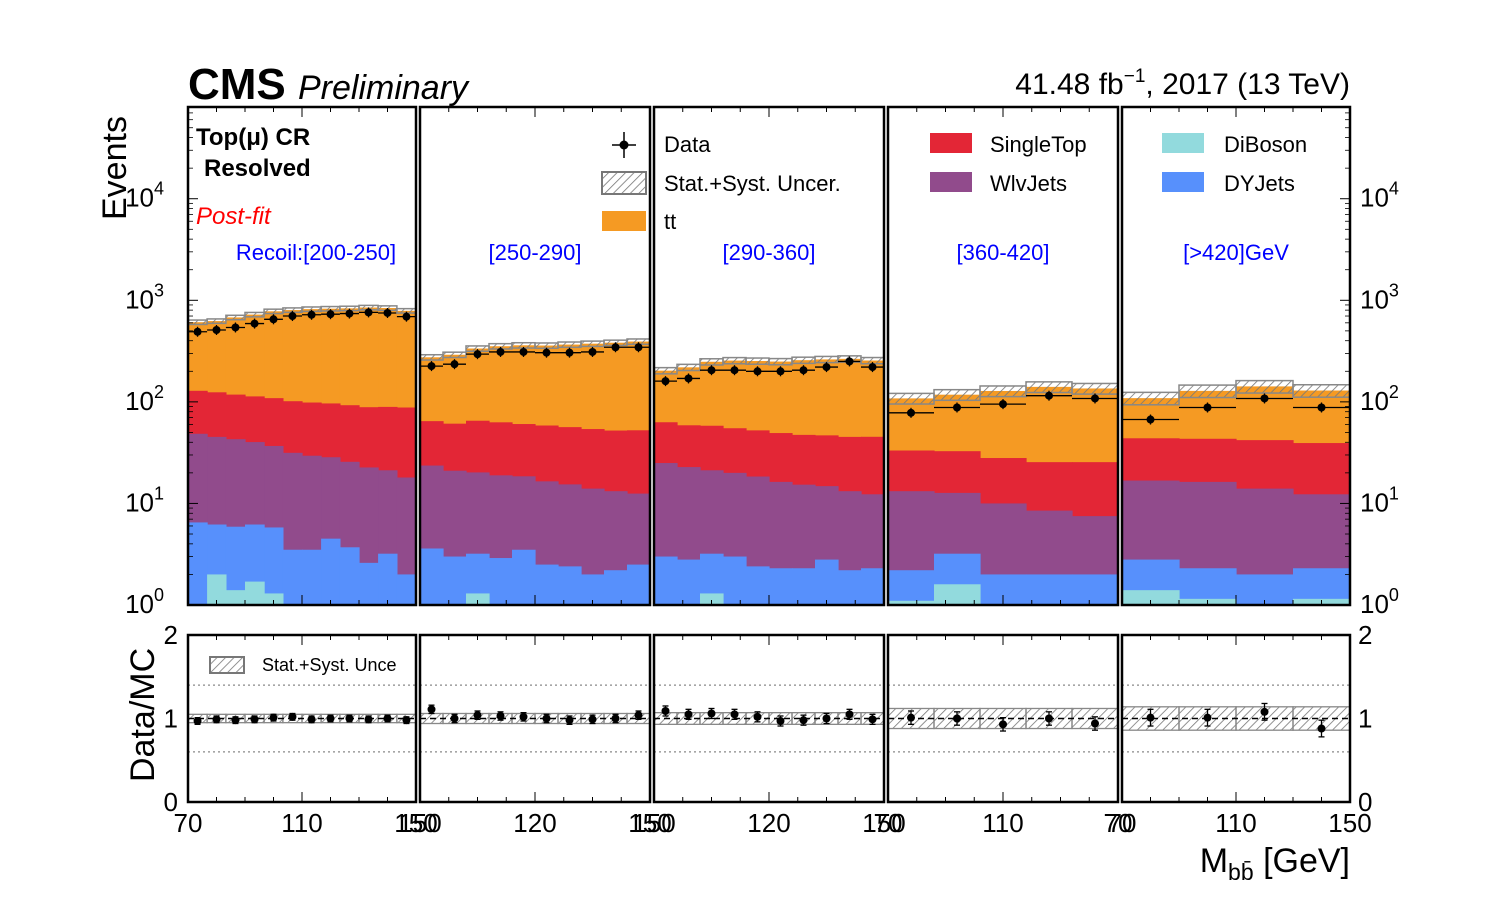 Image resolution: width=1500 pixels, height=900 pixels. What do you see at coordinates (316, 252) in the screenshot?
I see `recoil-label: Recoil:[200-250]` at bounding box center [316, 252].